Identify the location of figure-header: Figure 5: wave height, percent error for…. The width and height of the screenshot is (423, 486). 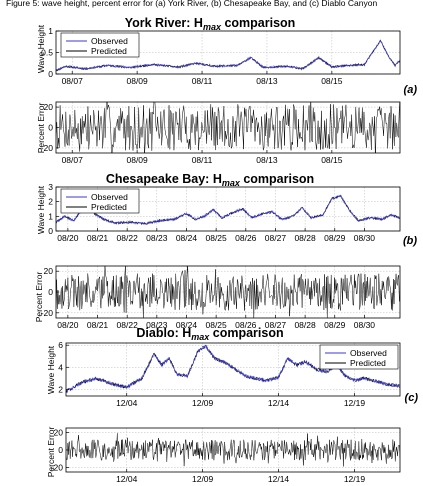
(191, 4).